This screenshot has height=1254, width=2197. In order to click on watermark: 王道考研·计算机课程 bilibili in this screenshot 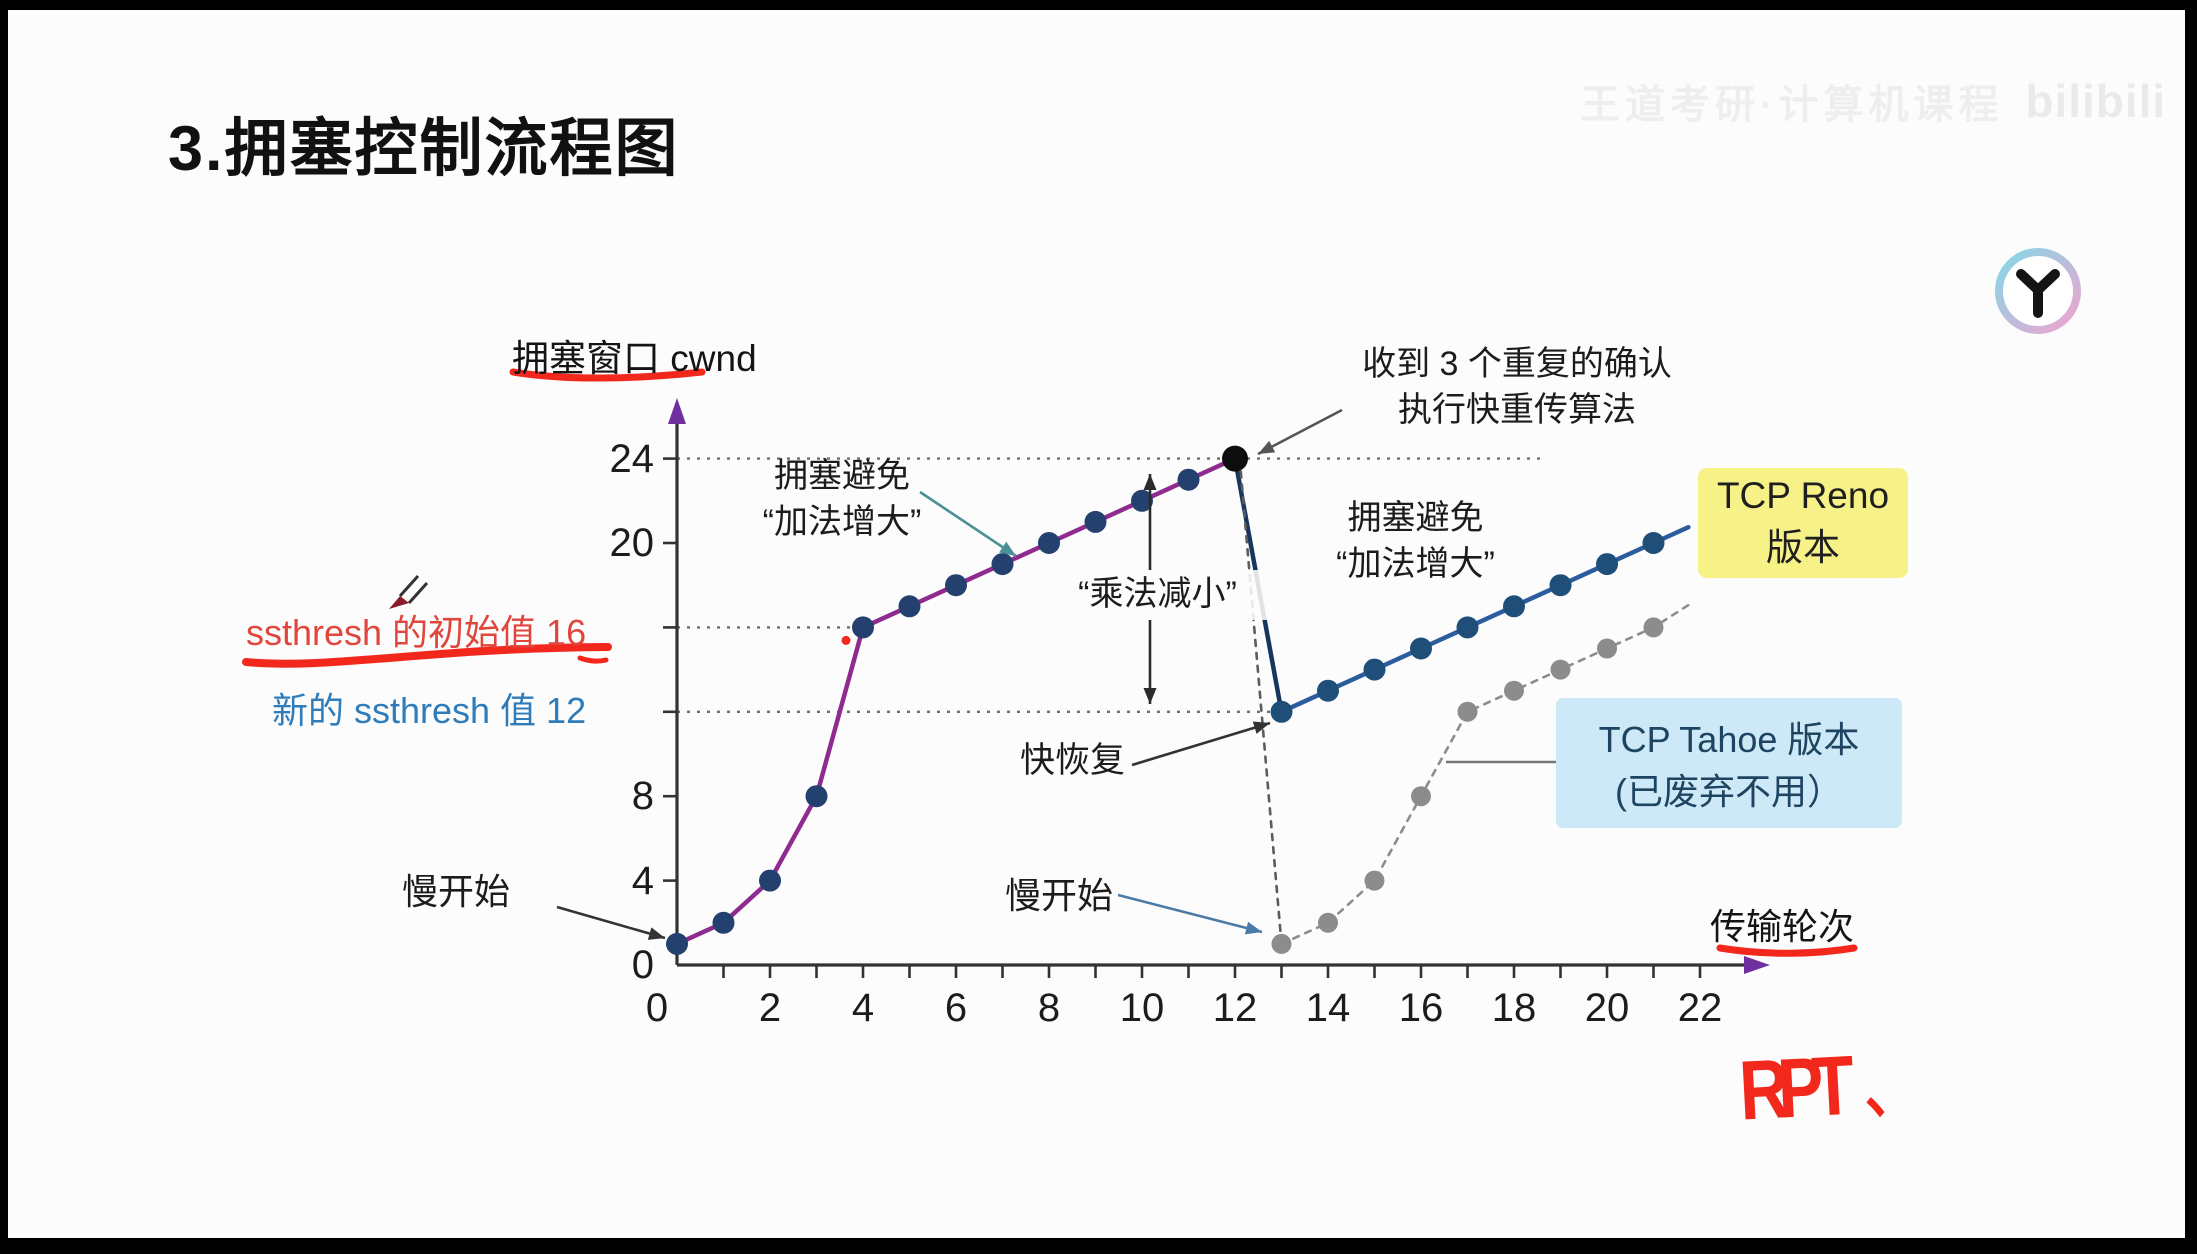, I will do `click(1873, 101)`.